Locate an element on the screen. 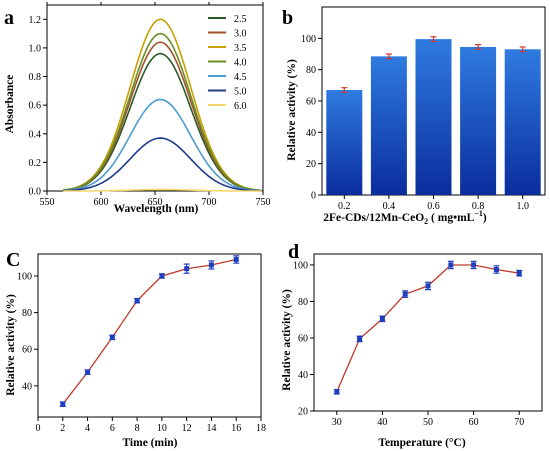 This screenshot has height=451, width=550. panel-c-xtick-label: 0 is located at coordinates (38, 428).